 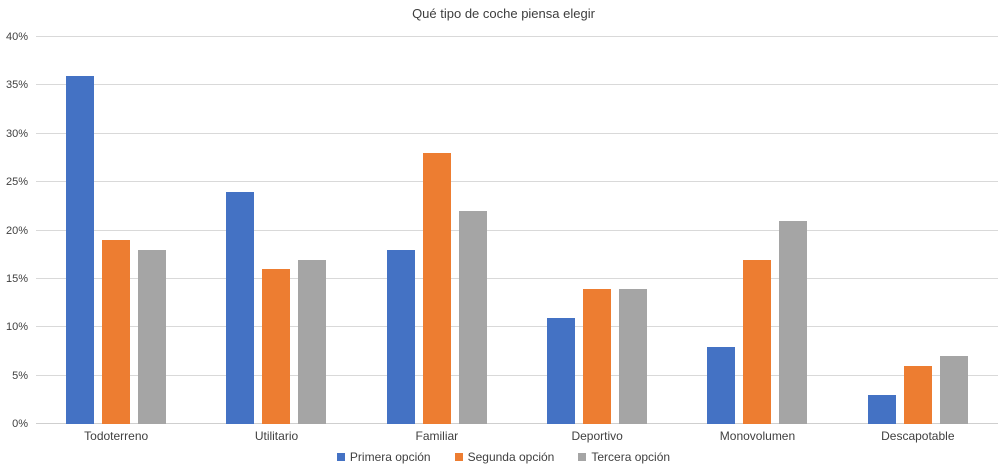 What do you see at coordinates (116, 436) in the screenshot?
I see `x-tick-label-todoterreno: Todoterreno` at bounding box center [116, 436].